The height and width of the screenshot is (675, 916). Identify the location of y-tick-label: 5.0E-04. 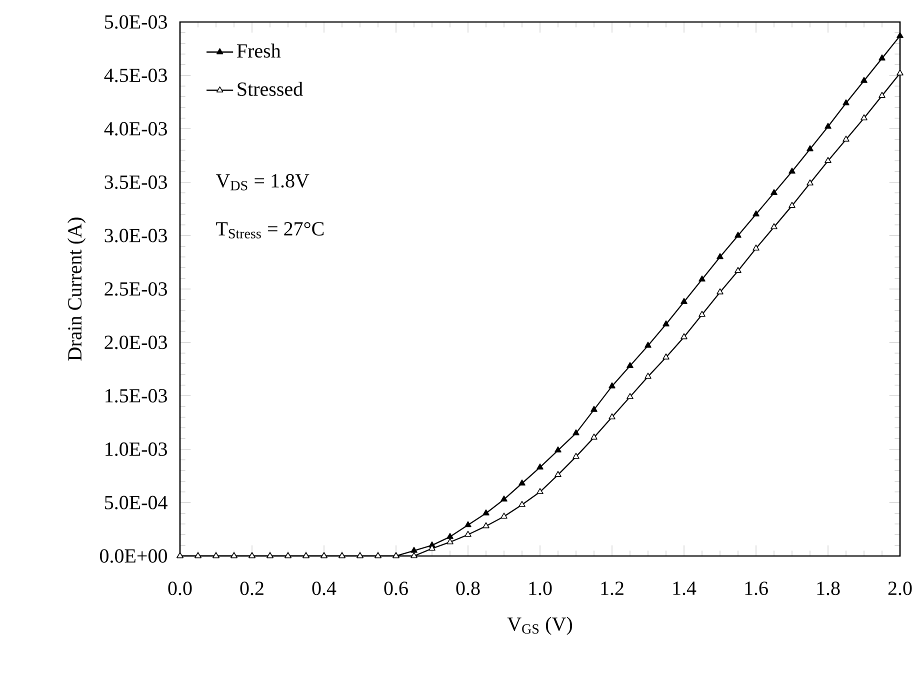
(136, 503).